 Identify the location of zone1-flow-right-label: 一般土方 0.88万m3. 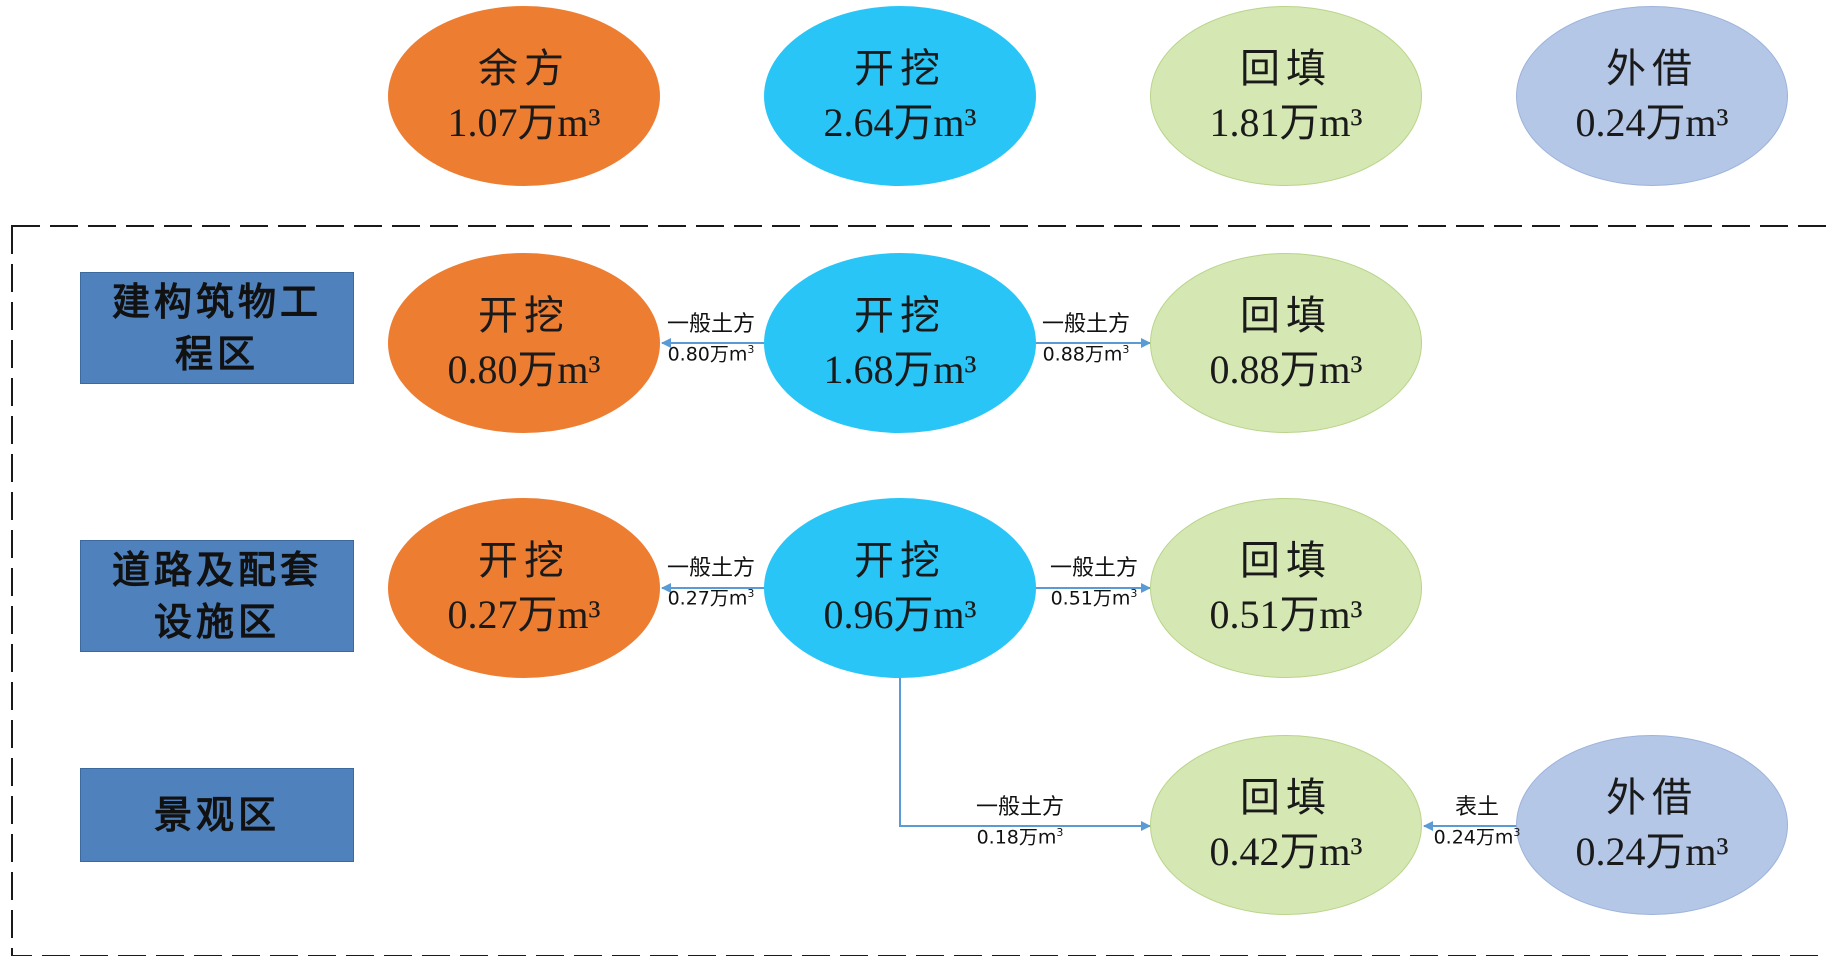
(1085, 339).